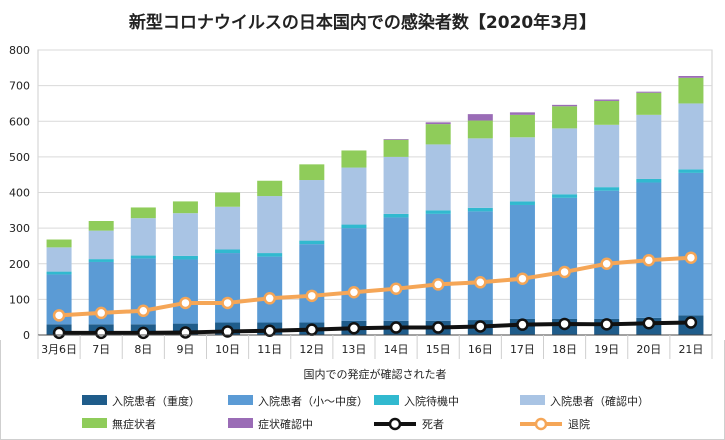  Describe the element at coordinates (599, 401) in the screenshot. I see `legend-label: 入院患者（確認中）` at that location.